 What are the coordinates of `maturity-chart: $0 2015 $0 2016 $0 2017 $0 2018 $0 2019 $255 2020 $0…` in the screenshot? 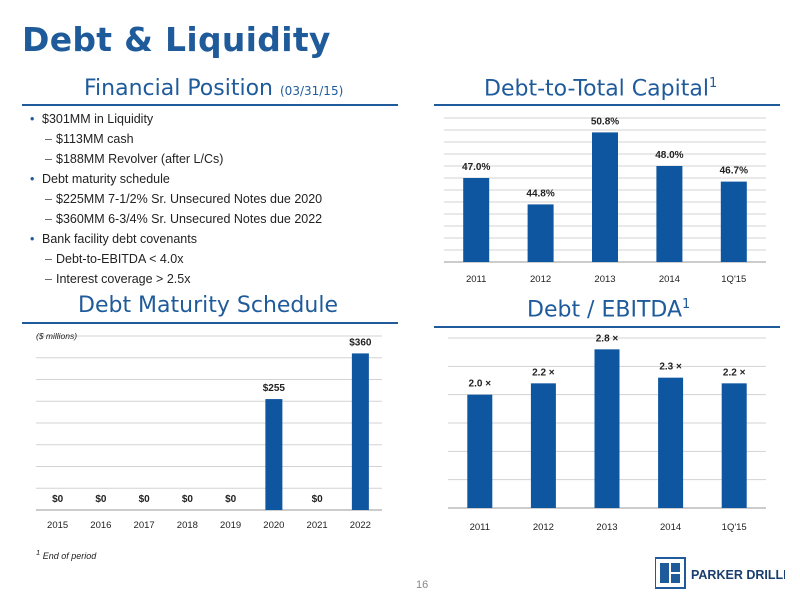 It's located at (209, 431).